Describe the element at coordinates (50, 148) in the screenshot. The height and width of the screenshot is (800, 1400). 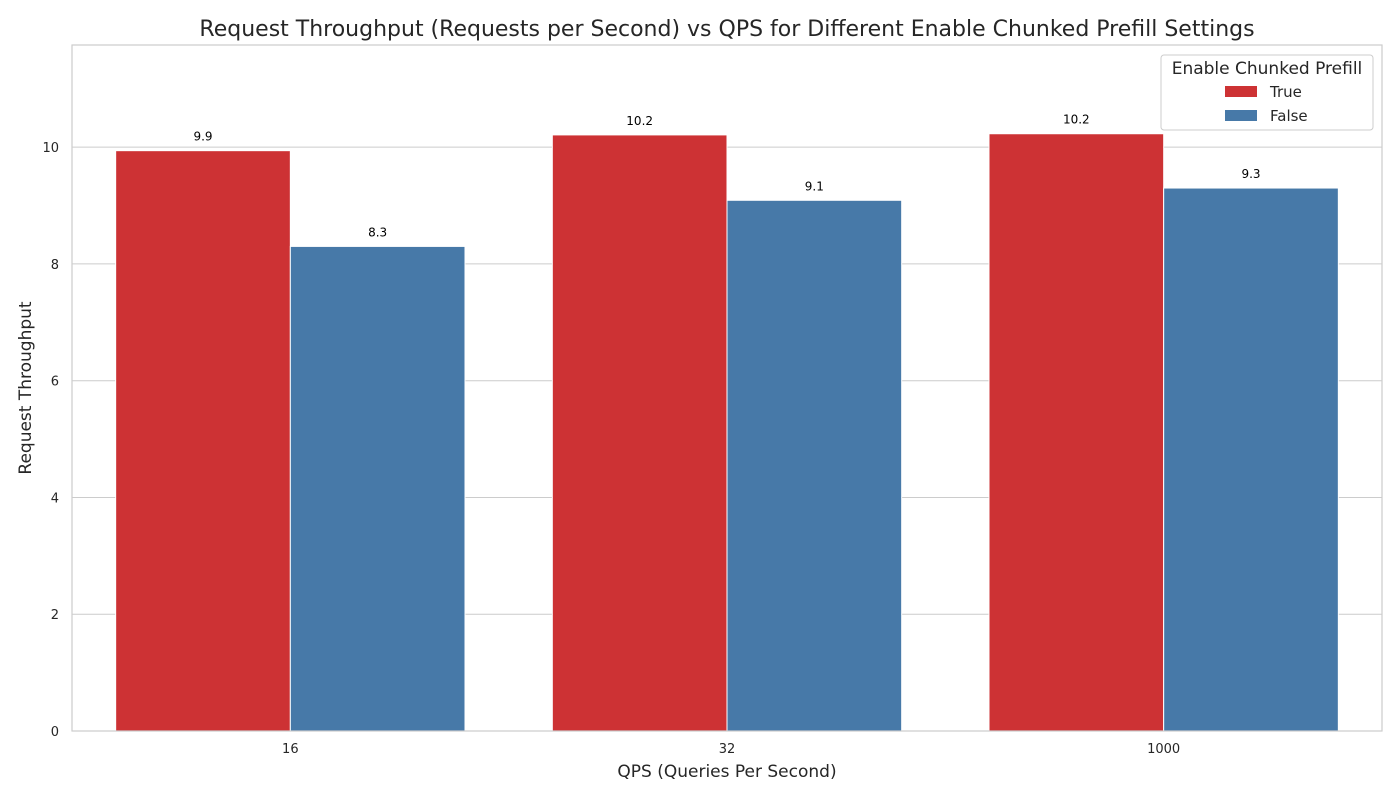
I see `y-tick-label: 10` at that location.